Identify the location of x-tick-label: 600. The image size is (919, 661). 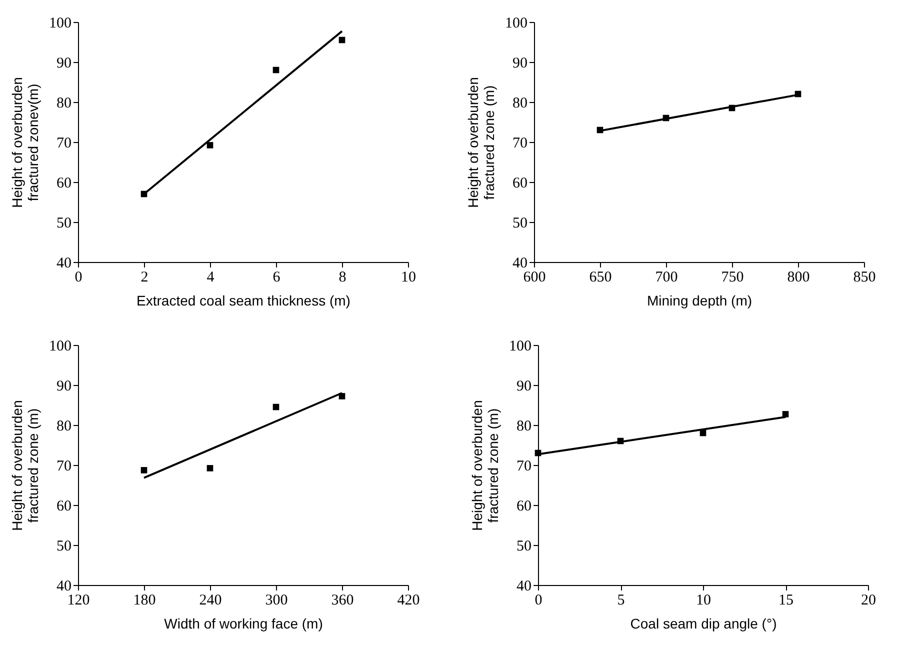
(534, 278).